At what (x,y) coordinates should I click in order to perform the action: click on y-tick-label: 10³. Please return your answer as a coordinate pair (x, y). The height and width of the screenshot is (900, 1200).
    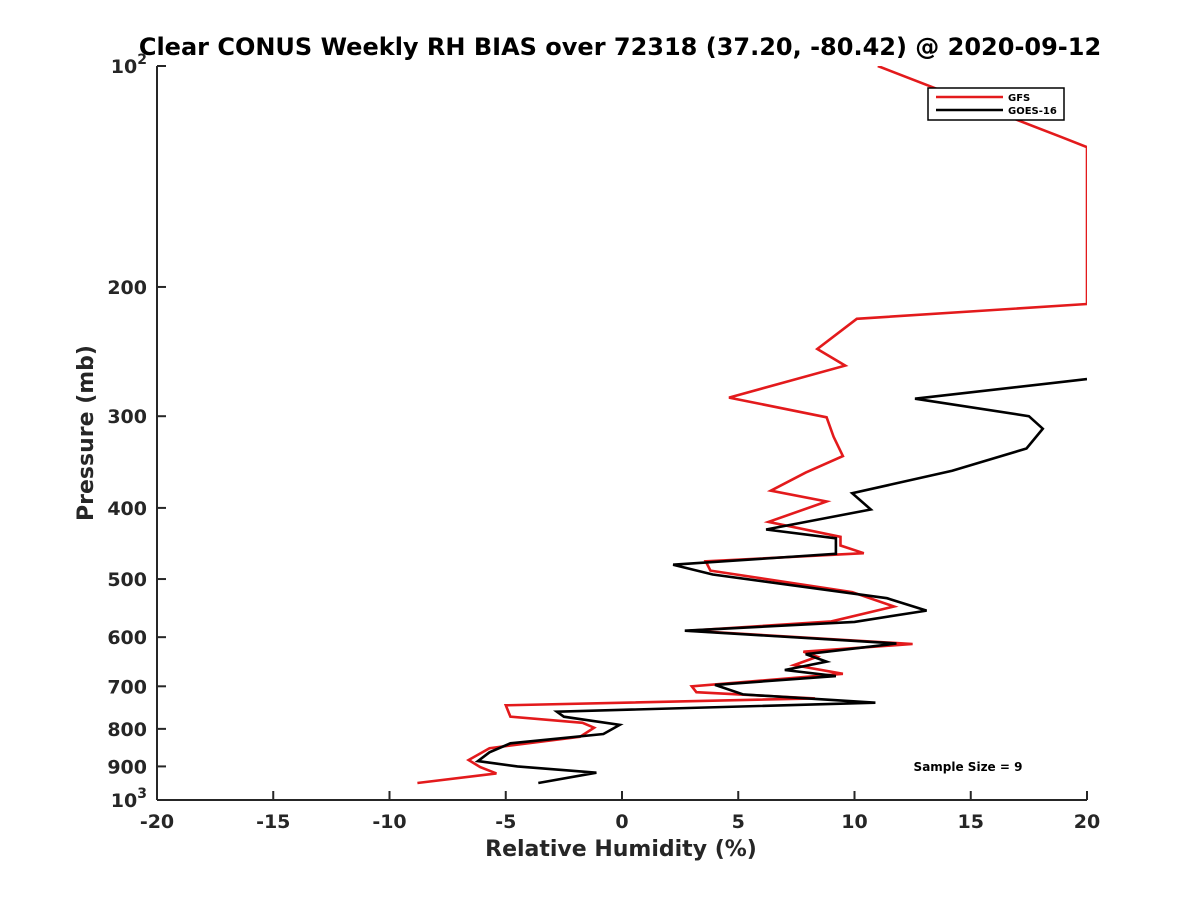
    Looking at the image, I should click on (129, 799).